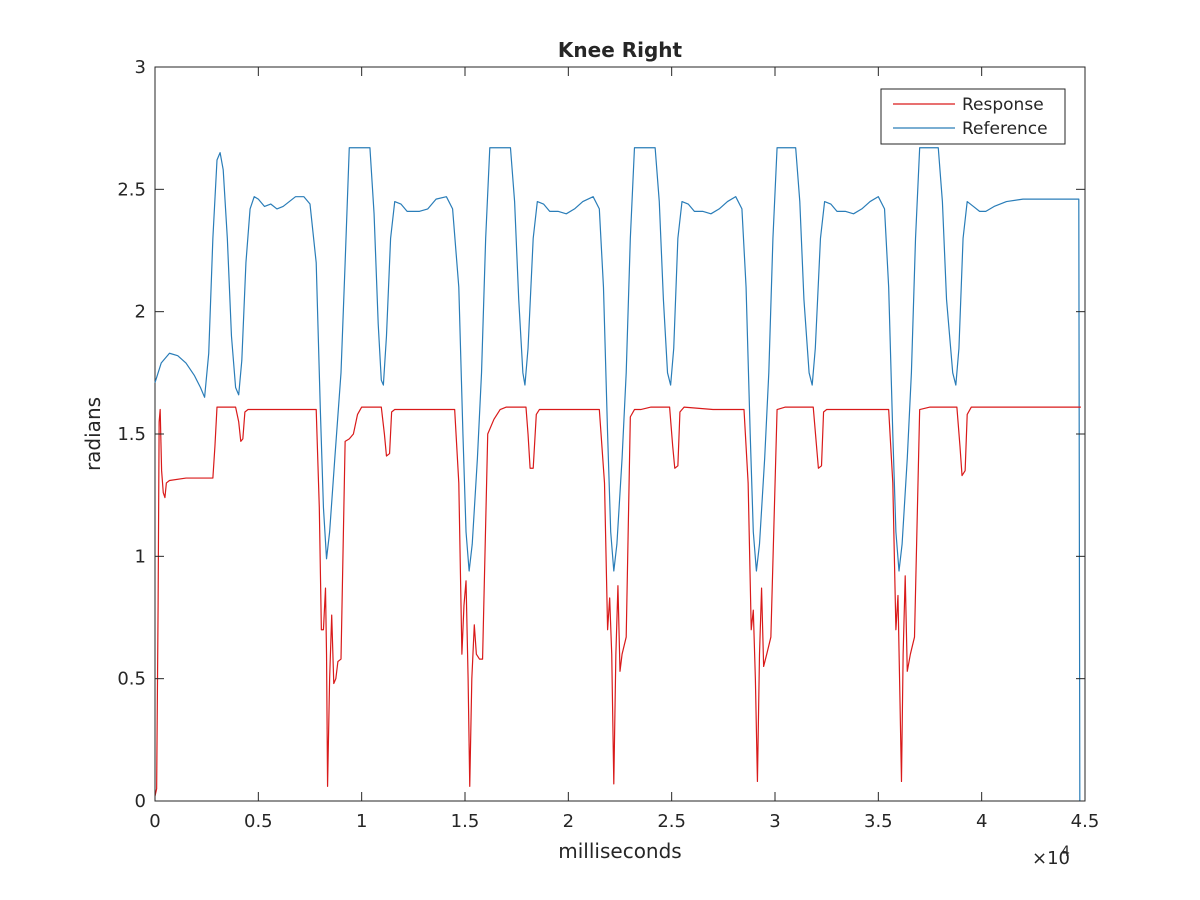 Image resolution: width=1200 pixels, height=900 pixels. I want to click on x-tick-label: 3, so click(774, 821).